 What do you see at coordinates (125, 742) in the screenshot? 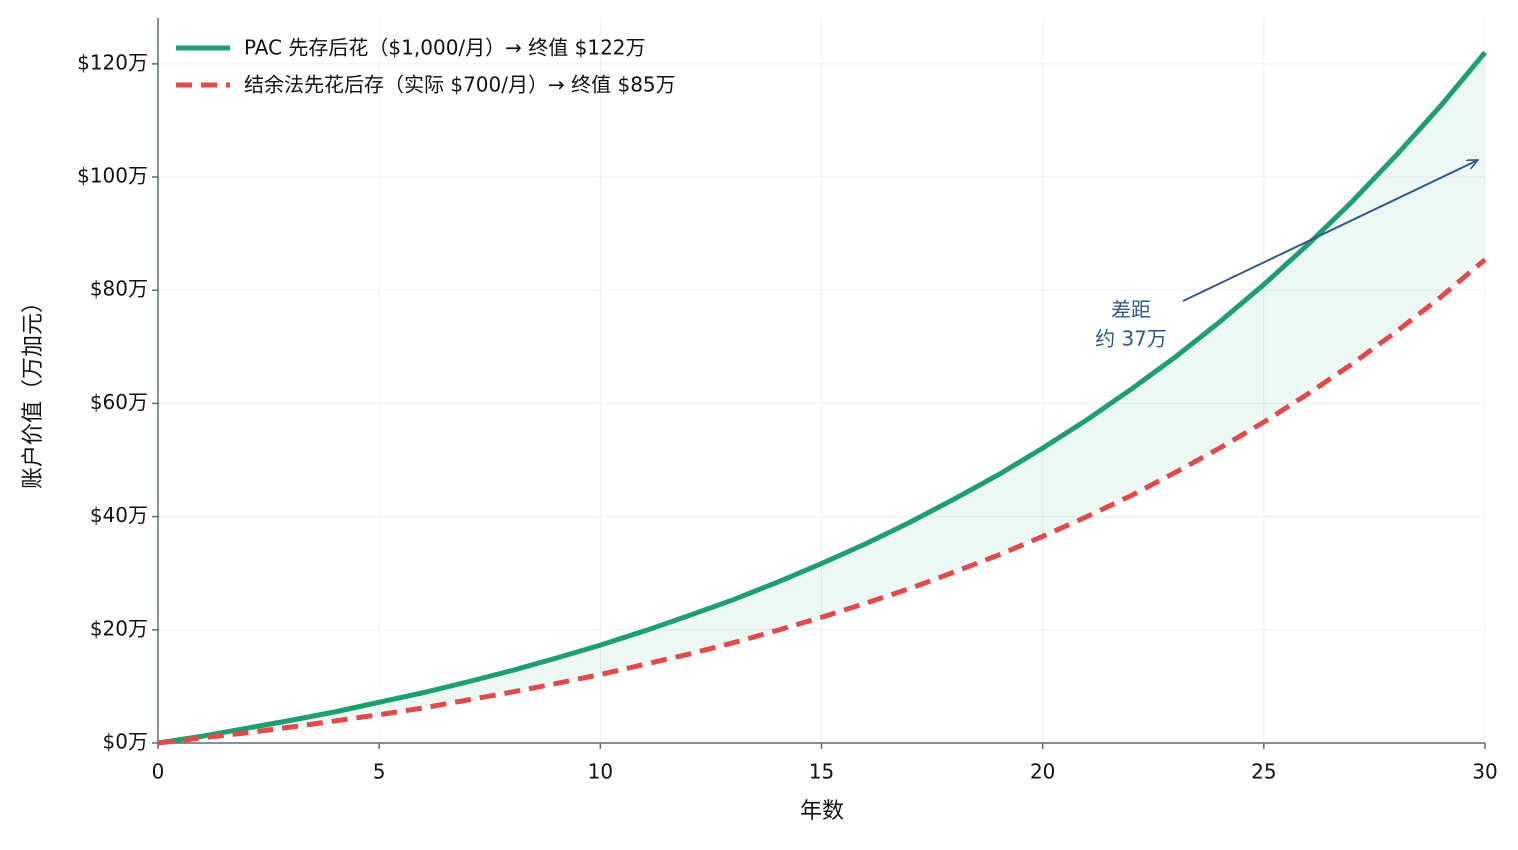
I see `y-tick-label: $0万` at bounding box center [125, 742].